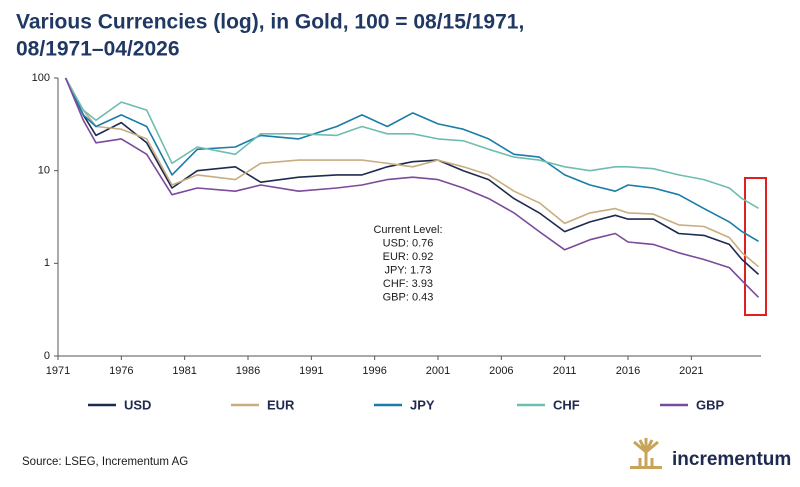  Describe the element at coordinates (41, 78) in the screenshot. I see `y-tick-label: 100` at that location.